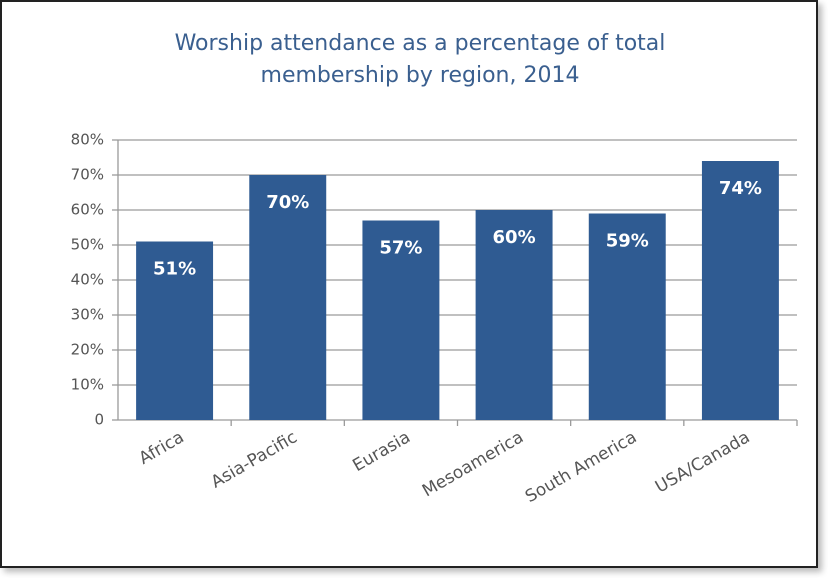  I want to click on y-tick-label: 80%, so click(87, 140).